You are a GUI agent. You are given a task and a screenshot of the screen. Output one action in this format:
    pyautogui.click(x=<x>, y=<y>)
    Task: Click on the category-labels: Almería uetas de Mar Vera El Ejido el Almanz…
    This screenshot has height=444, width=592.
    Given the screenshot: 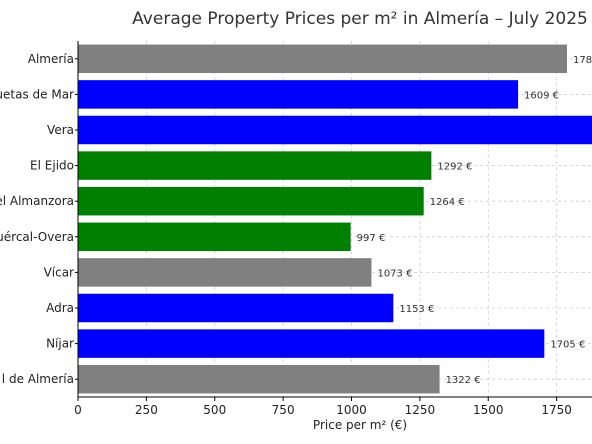 What is the action you would take?
    pyautogui.click(x=39, y=219)
    